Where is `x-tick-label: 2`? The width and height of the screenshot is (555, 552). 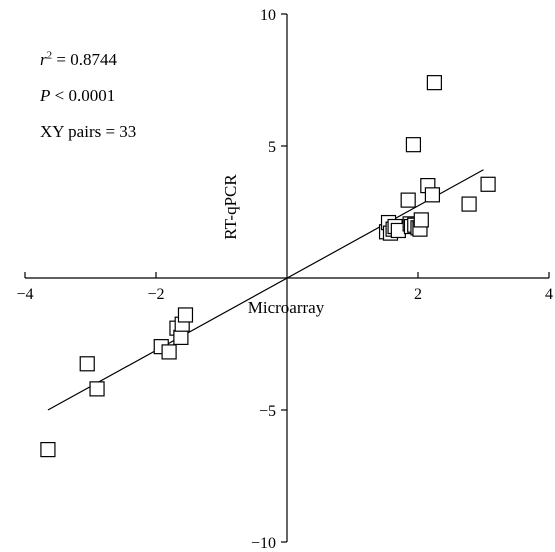
x-tick-label: 2 is located at coordinates (418, 294).